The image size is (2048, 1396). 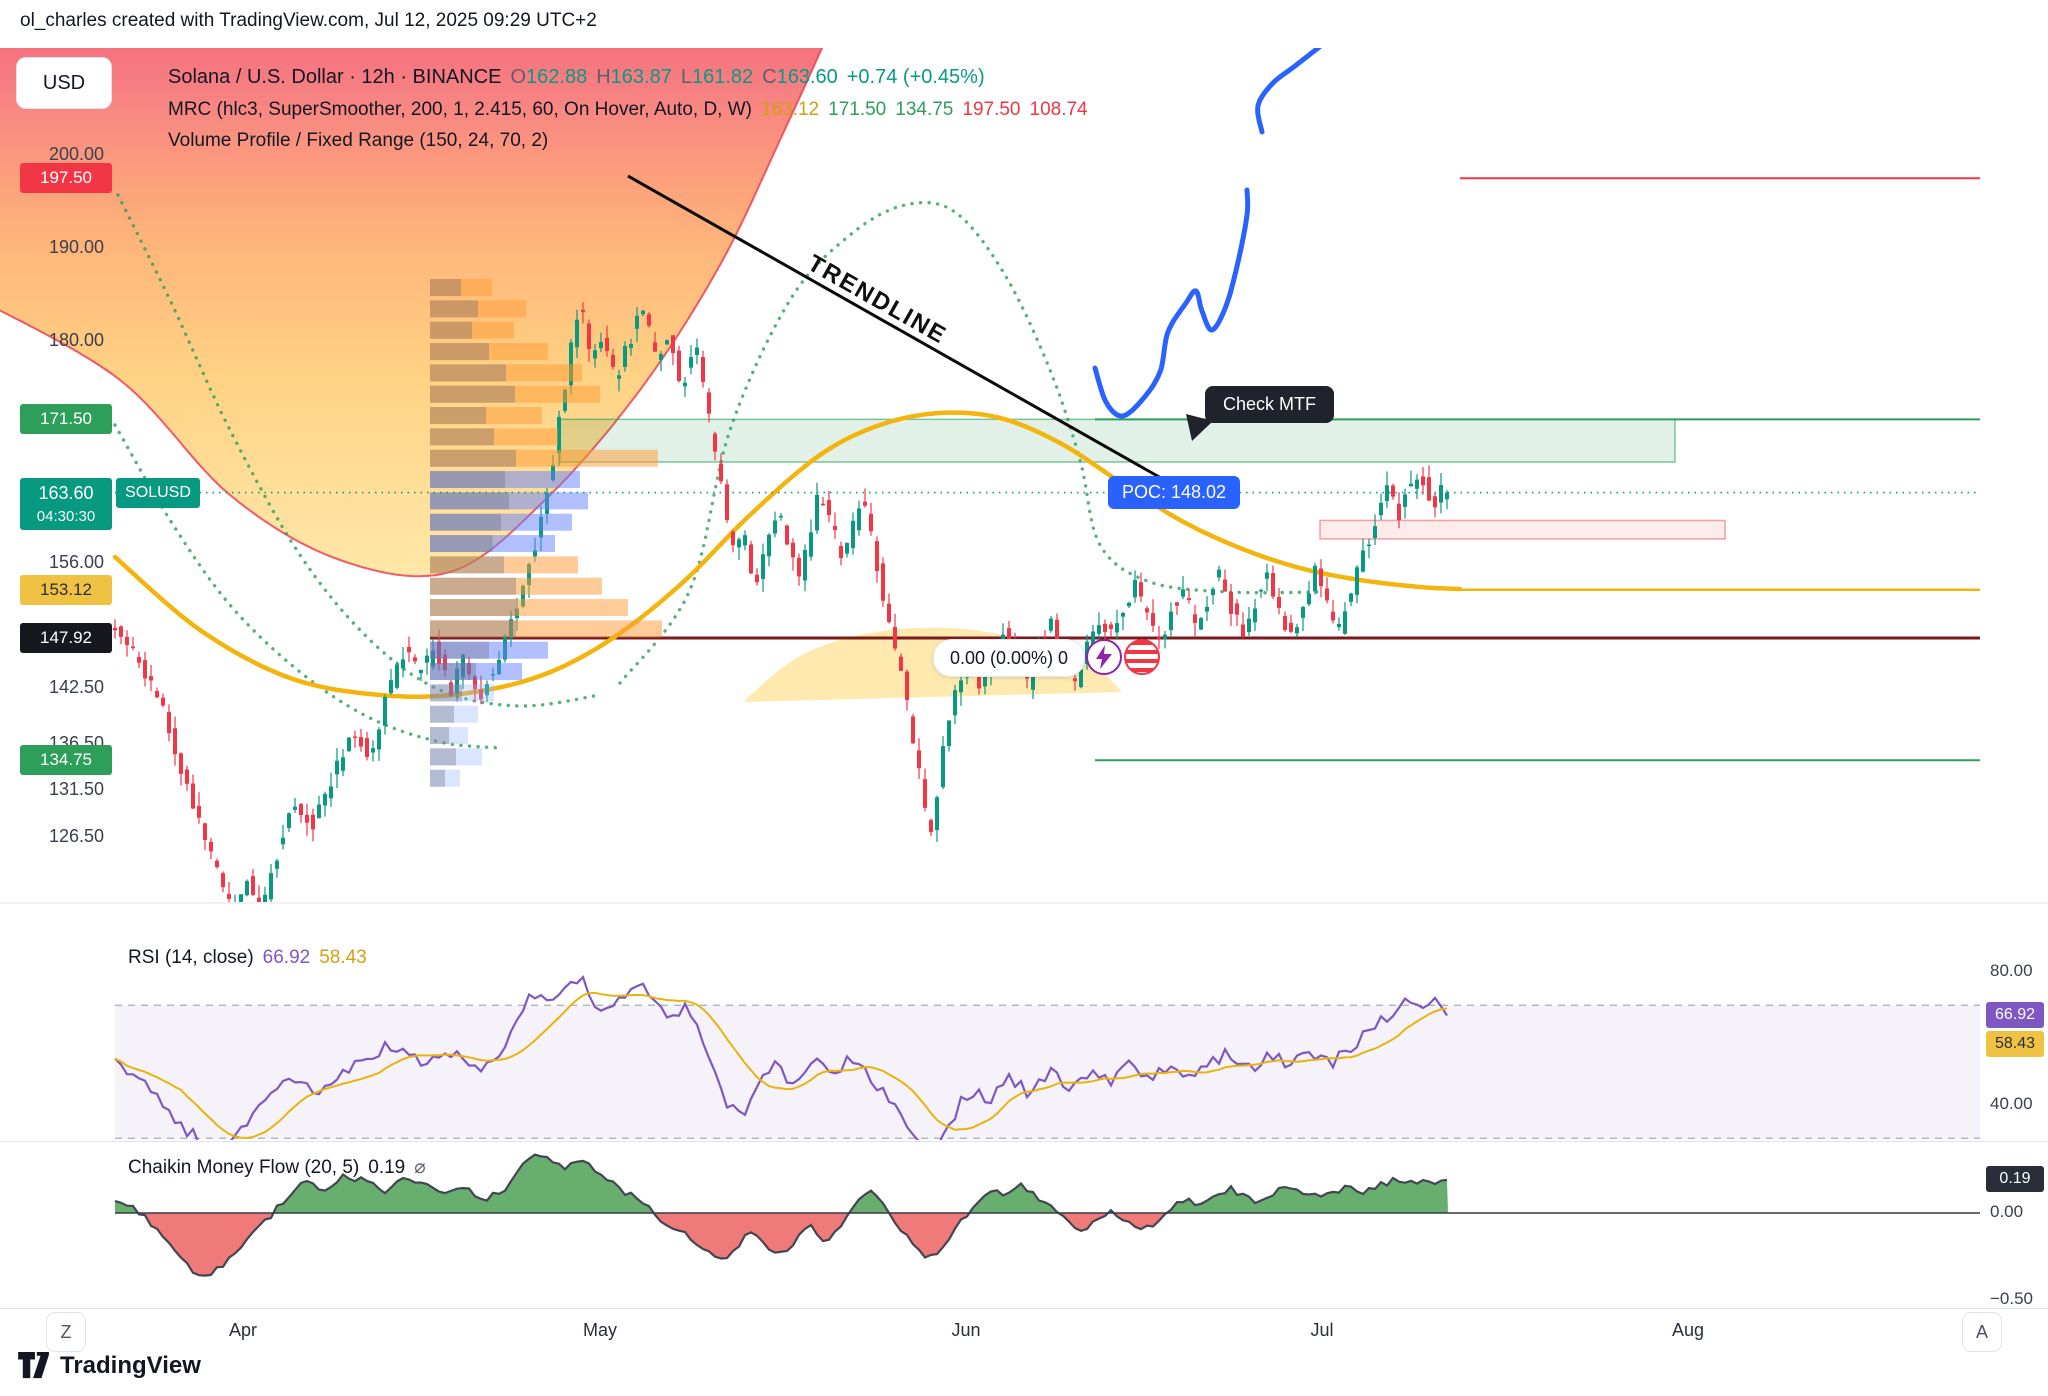 What do you see at coordinates (1047, 1068) in the screenshot?
I see `rsi-pane` at bounding box center [1047, 1068].